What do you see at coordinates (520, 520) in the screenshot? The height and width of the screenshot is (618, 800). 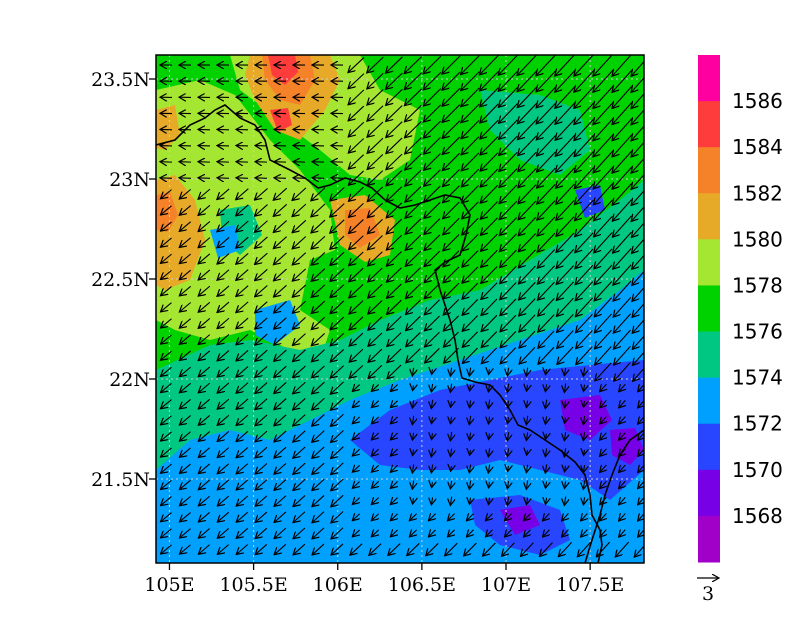 I see `field-1568-c` at bounding box center [520, 520].